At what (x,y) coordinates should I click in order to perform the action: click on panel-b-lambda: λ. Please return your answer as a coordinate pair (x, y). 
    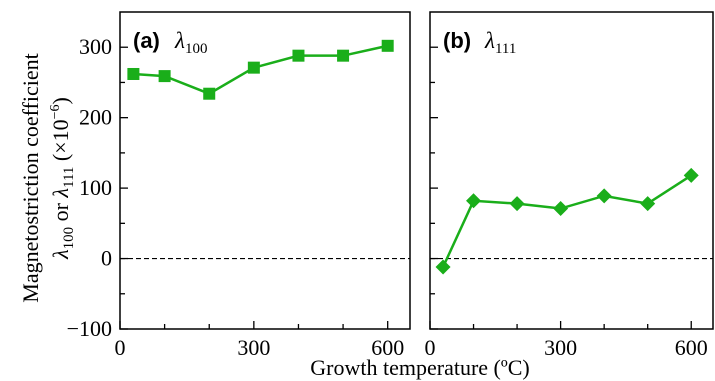
    Looking at the image, I should click on (489, 40).